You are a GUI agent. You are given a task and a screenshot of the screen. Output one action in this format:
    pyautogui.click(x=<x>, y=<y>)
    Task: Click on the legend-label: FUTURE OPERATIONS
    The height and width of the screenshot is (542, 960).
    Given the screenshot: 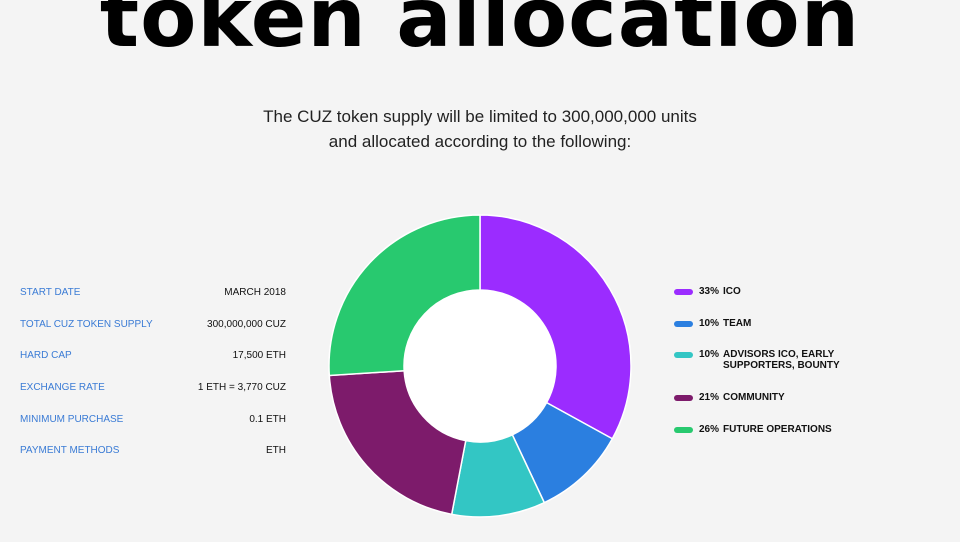 What is the action you would take?
    pyautogui.click(x=777, y=429)
    